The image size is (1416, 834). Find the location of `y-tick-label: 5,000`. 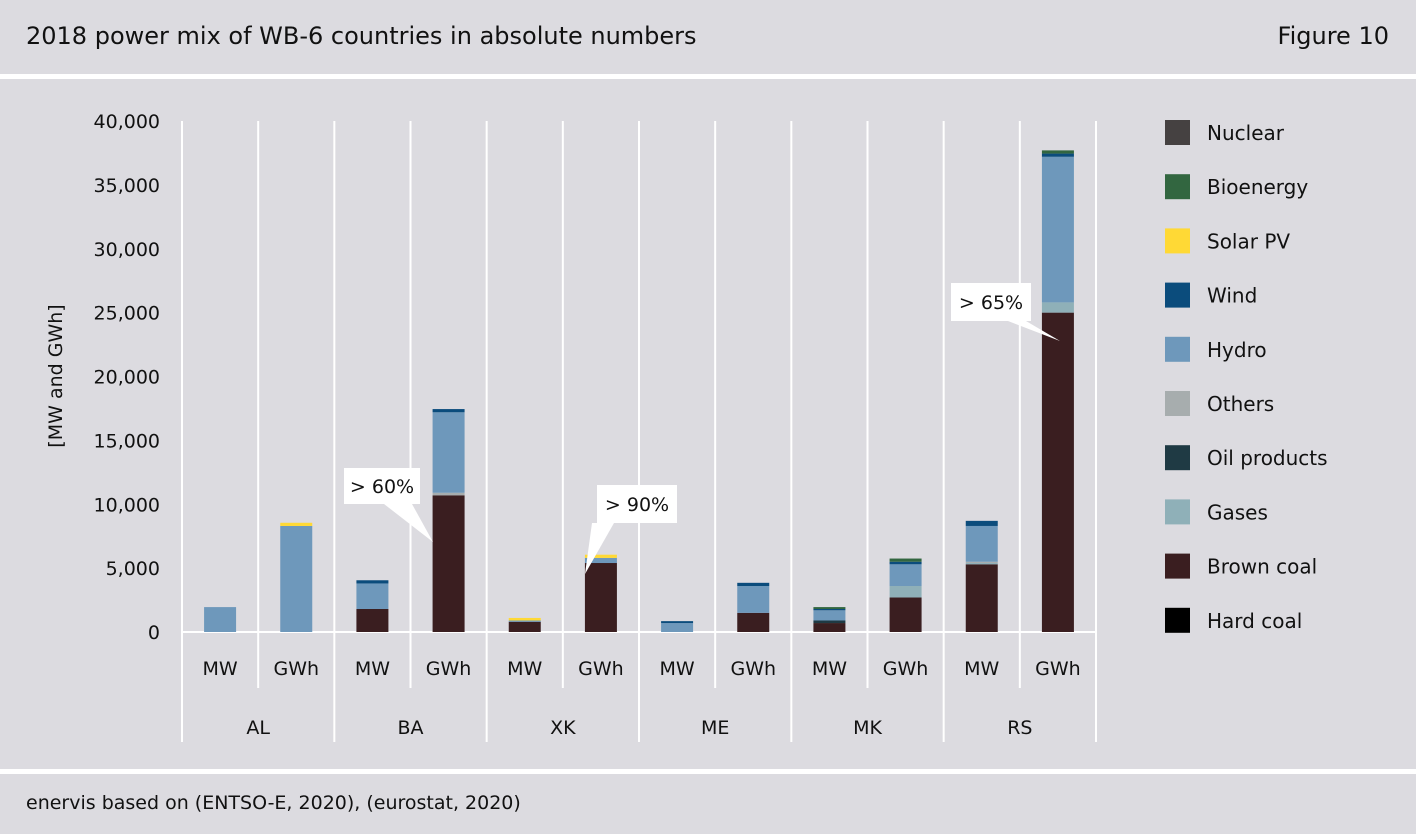

y-tick-label: 5,000 is located at coordinates (133, 569).